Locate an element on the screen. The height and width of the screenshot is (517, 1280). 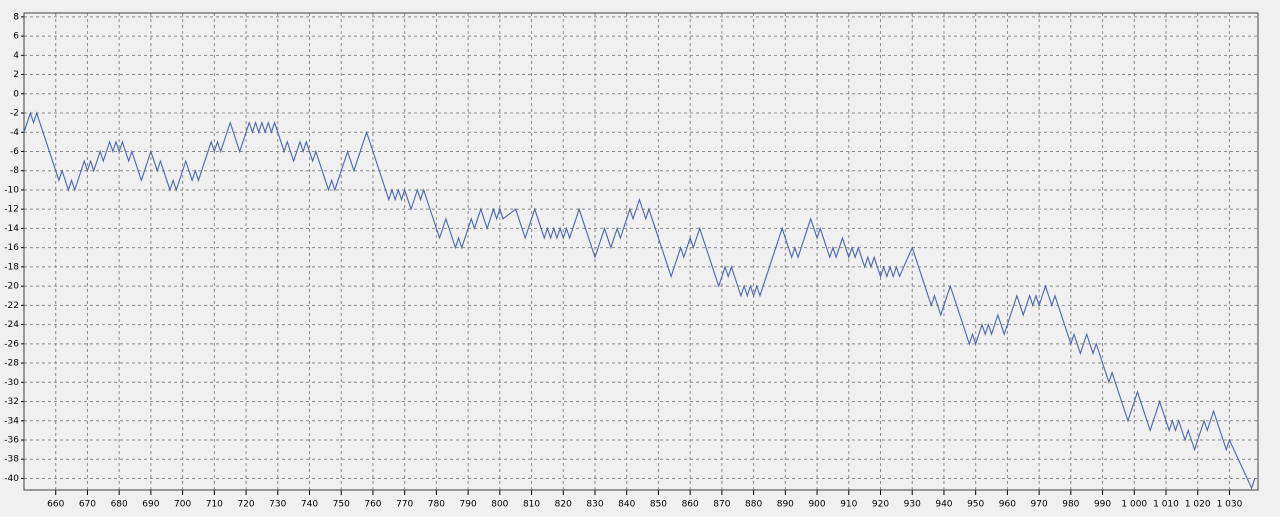
x-tick-label: 990 is located at coordinates (1102, 505).